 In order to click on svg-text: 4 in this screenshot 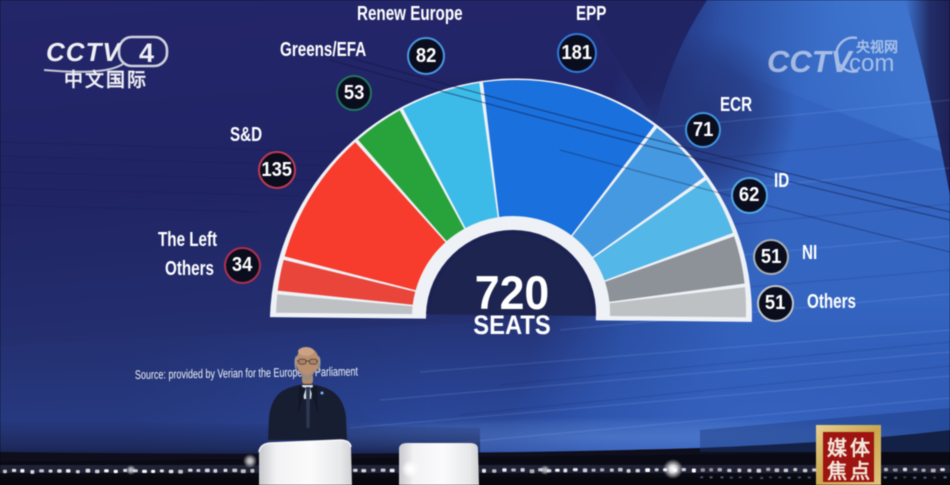, I will do `click(146, 53)`.